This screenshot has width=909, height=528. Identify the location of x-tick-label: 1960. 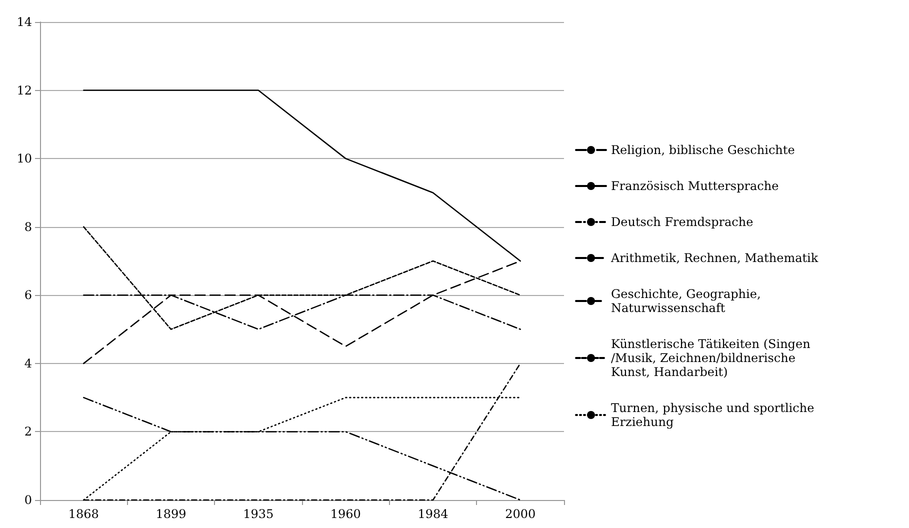
(345, 514).